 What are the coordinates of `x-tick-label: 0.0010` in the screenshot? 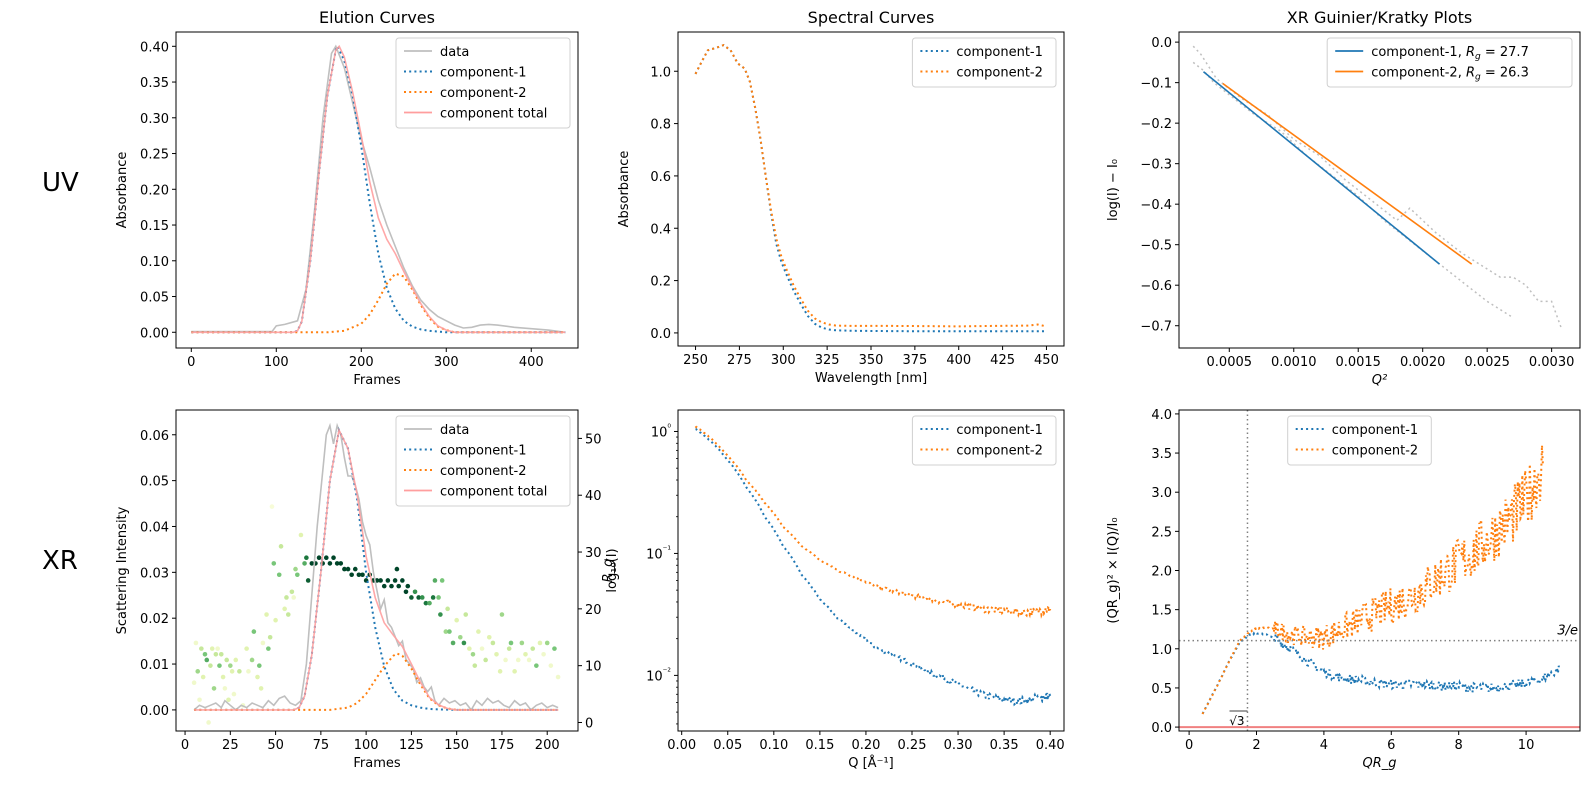 It's located at (1294, 362).